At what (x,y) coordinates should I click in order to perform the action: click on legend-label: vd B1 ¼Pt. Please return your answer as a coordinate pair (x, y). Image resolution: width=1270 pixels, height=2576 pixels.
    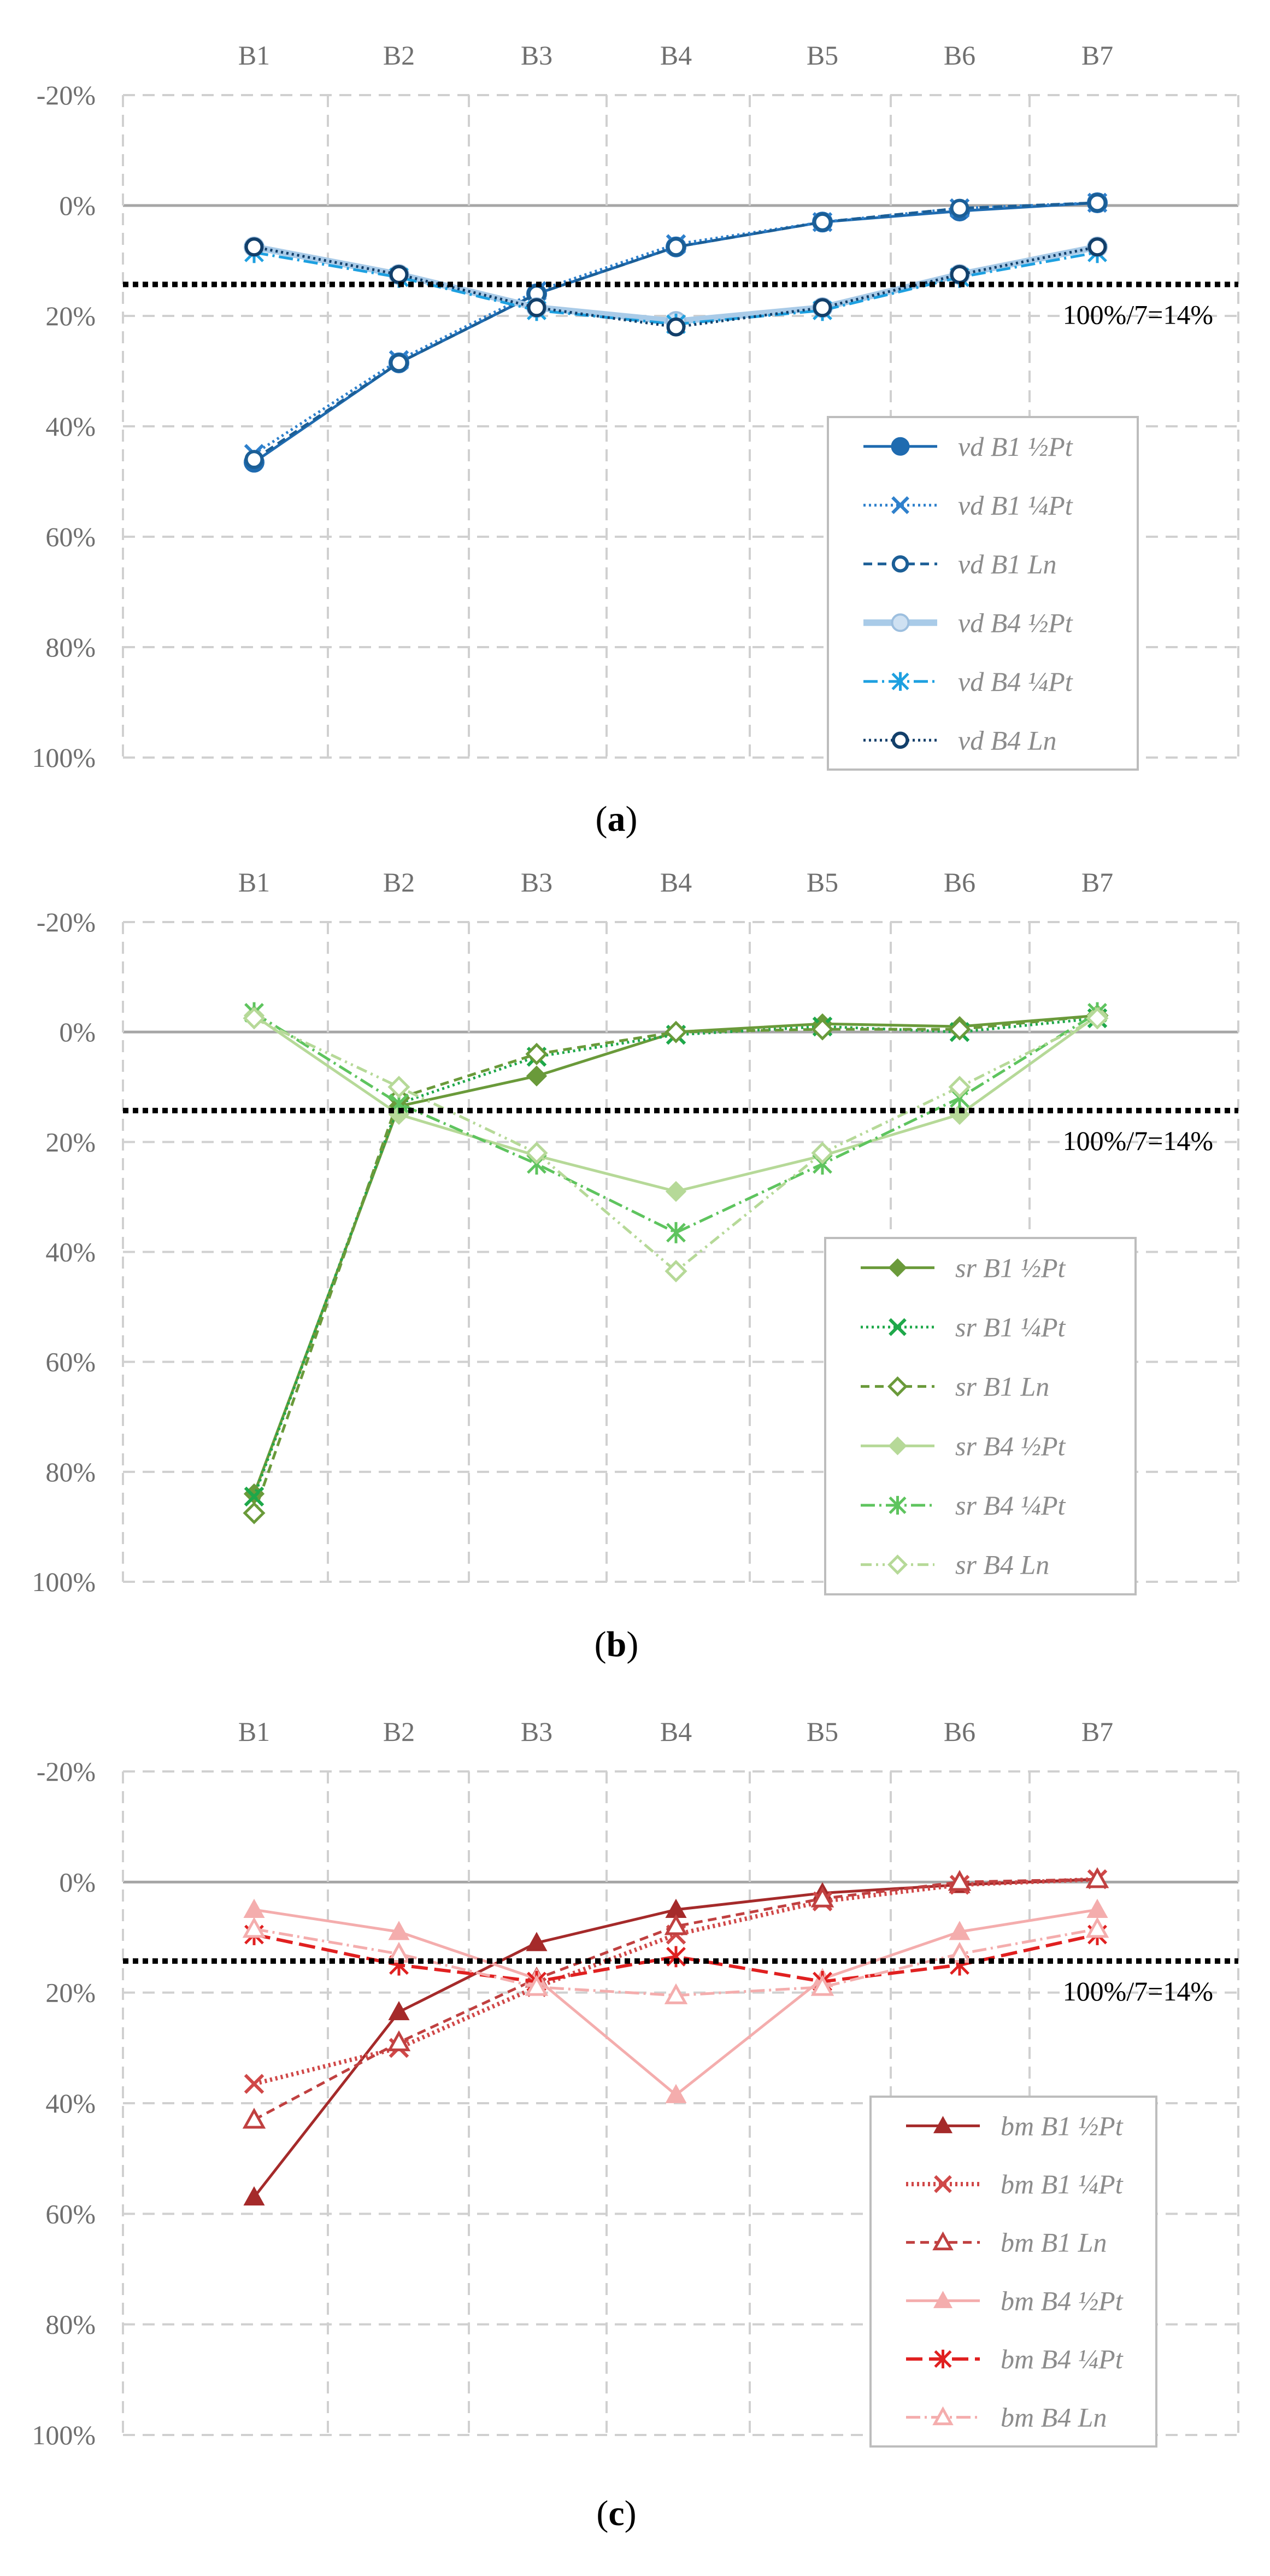
    Looking at the image, I should click on (1015, 505).